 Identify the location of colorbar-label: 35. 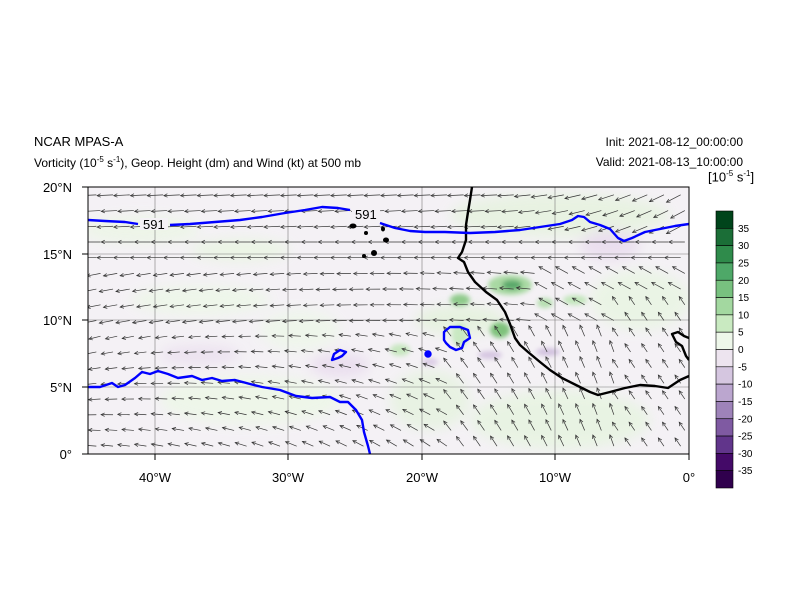
(744, 229).